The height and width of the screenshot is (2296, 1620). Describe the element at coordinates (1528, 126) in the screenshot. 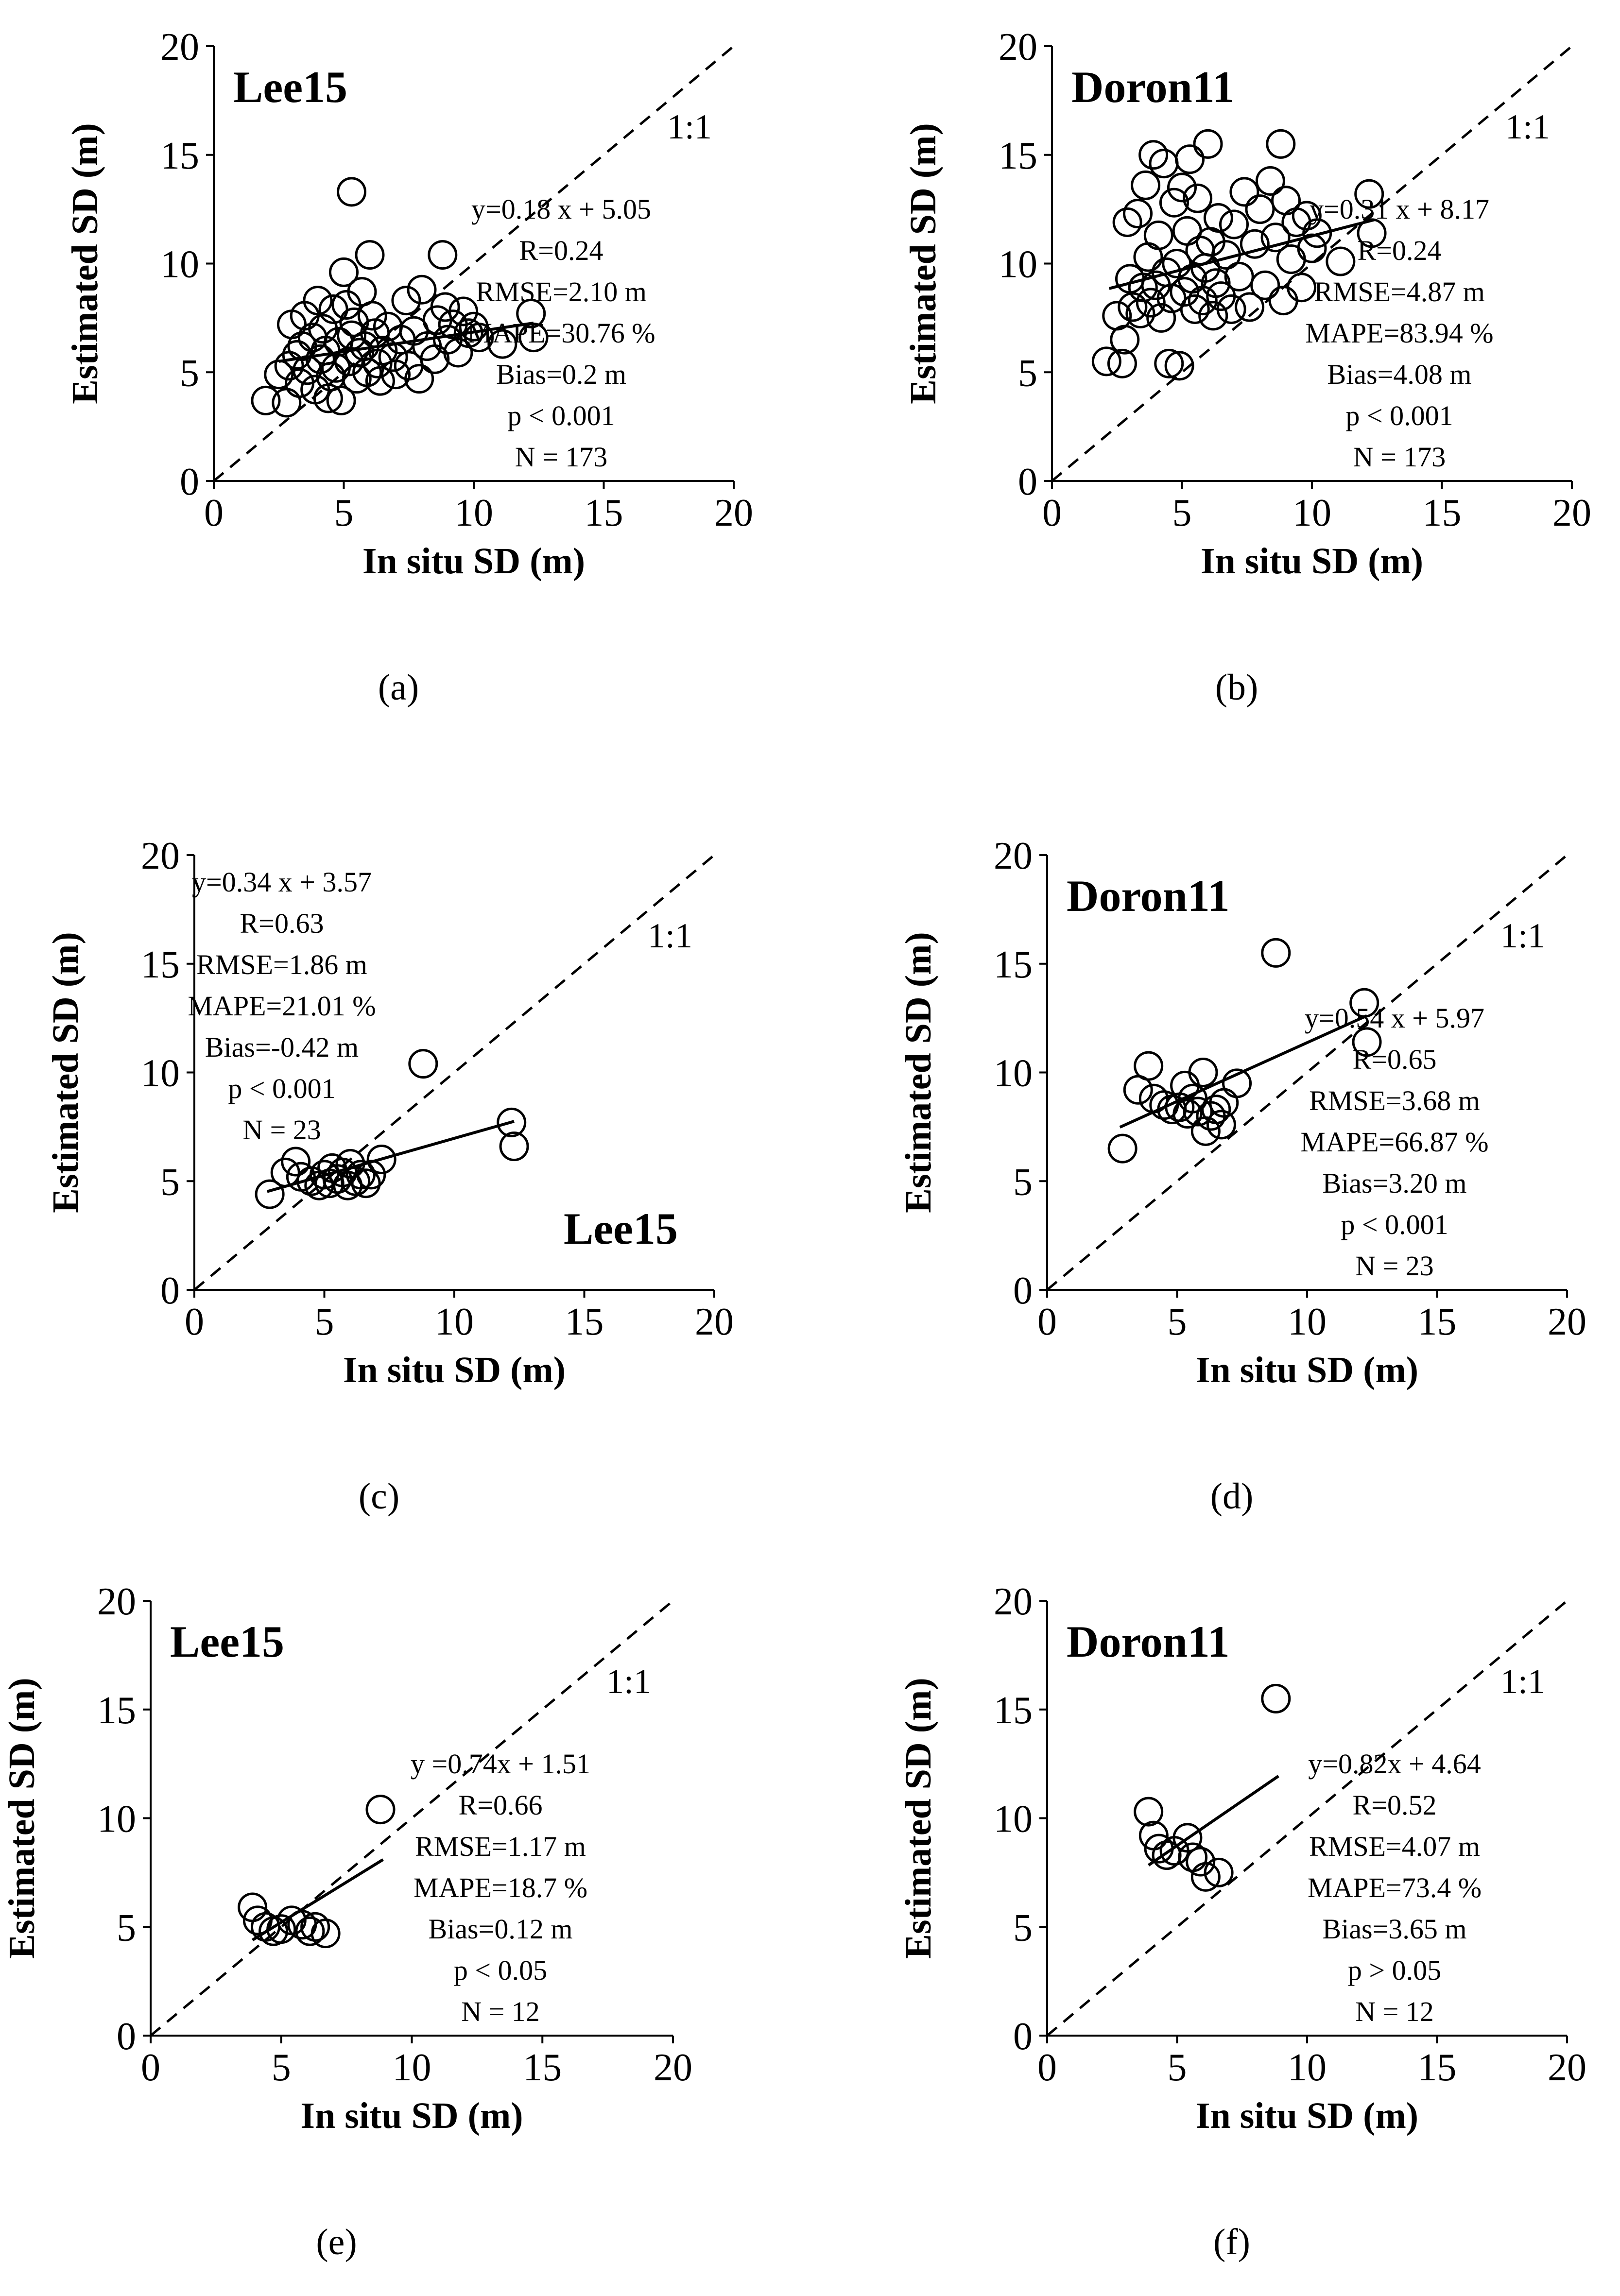

I see `one-to-one-label: 1:1` at that location.